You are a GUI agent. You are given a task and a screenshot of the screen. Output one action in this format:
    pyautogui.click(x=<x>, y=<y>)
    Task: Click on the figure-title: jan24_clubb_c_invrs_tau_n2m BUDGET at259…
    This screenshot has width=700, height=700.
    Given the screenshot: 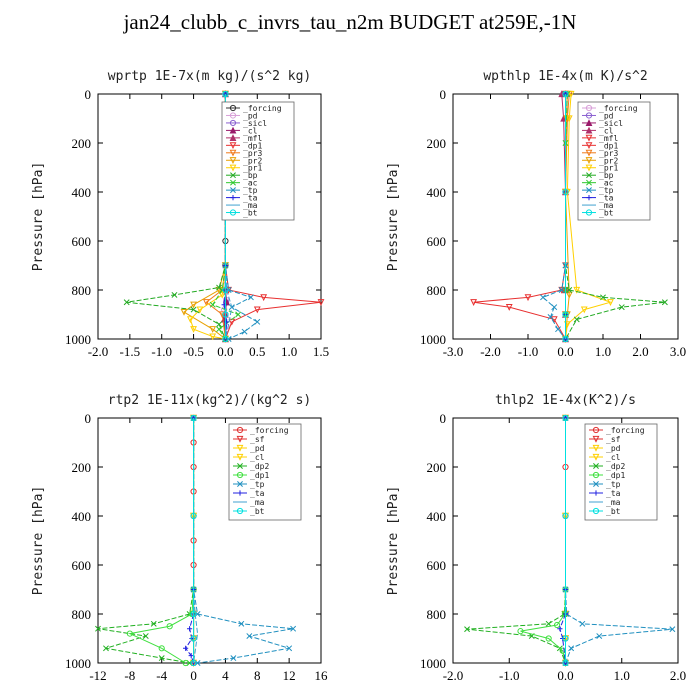 What is the action you would take?
    pyautogui.click(x=350, y=22)
    